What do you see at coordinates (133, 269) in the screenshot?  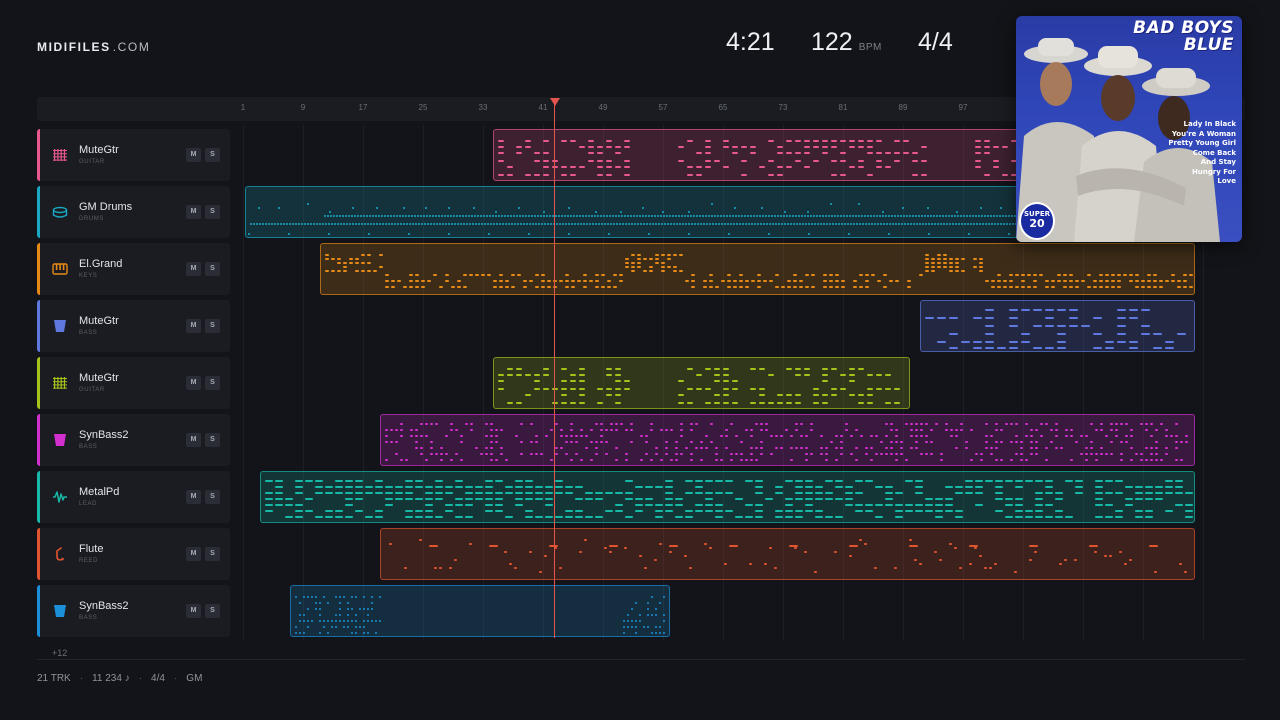 I see `track-header: El.Grand KEYS M S` at bounding box center [133, 269].